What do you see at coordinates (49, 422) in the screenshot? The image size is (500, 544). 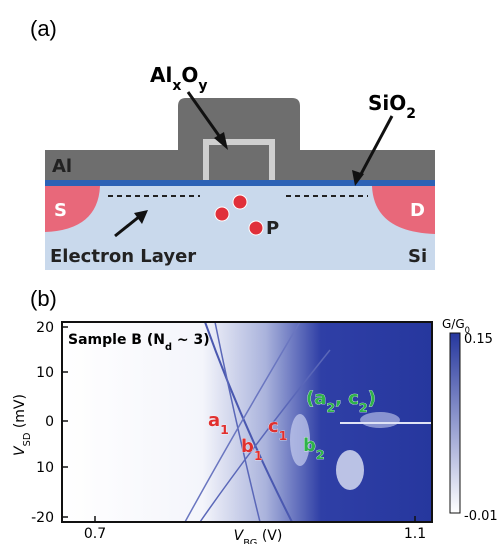 I see `y-tick-label: 0` at bounding box center [49, 422].